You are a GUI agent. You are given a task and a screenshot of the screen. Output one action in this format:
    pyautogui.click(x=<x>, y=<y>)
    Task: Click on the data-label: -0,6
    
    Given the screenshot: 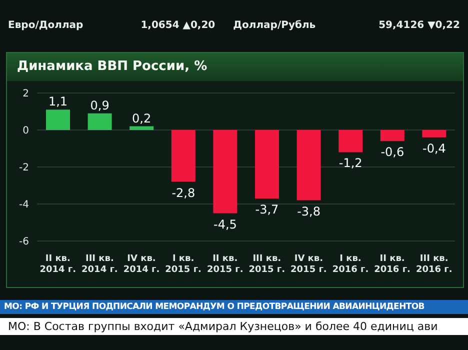 What is the action you would take?
    pyautogui.click(x=392, y=152)
    